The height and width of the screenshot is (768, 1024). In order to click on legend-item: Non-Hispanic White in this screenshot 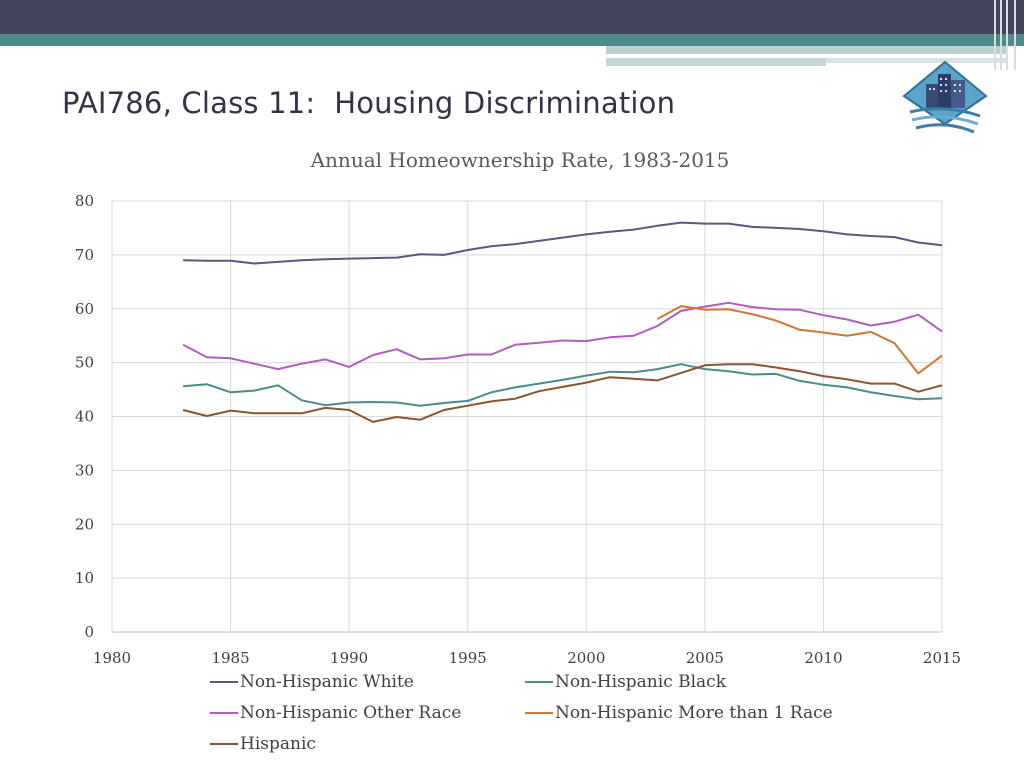, I will do `click(312, 682)`.